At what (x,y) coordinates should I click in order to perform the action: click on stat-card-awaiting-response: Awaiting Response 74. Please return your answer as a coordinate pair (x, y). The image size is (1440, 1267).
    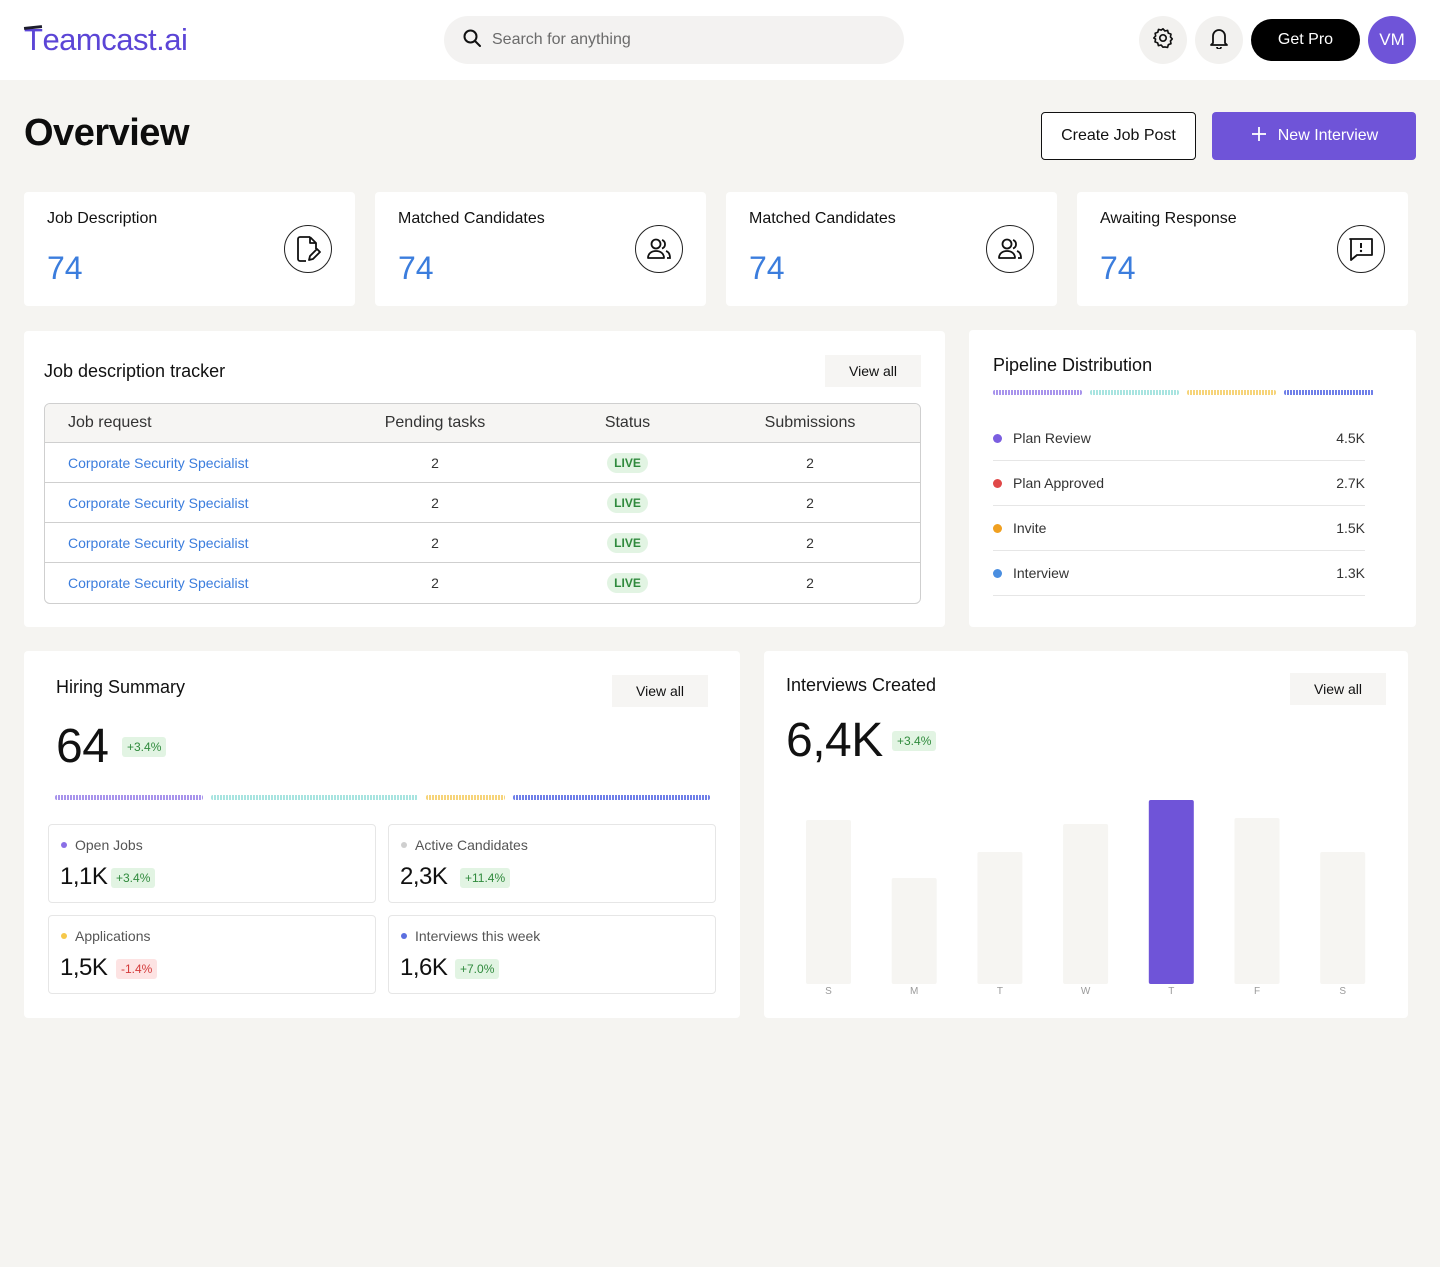
    Looking at the image, I should click on (1242, 249).